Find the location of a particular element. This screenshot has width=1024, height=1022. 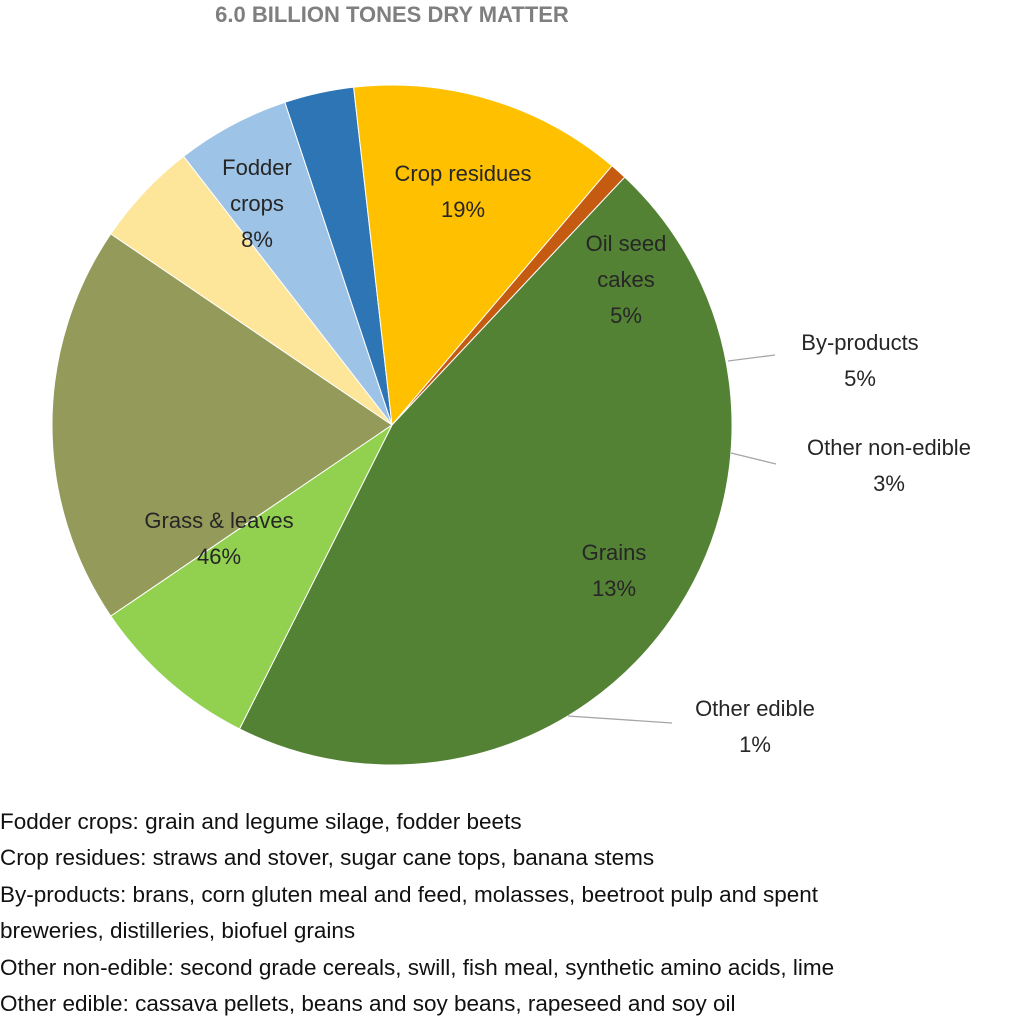

data-label: Grass & leaves 46% is located at coordinates (218, 538).